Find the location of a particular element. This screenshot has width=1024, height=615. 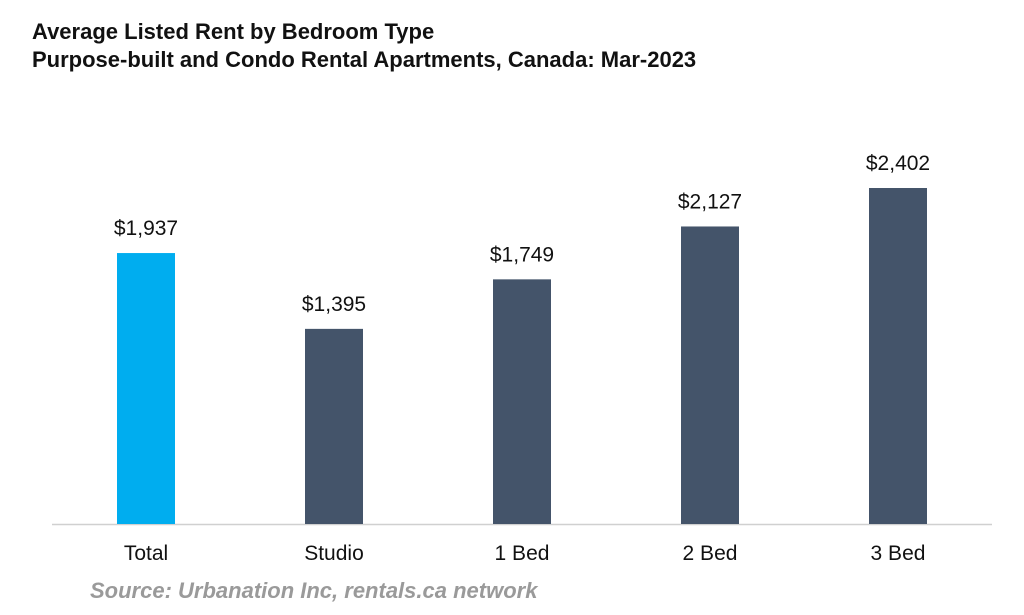

data-label-total: $1,937 is located at coordinates (146, 228).